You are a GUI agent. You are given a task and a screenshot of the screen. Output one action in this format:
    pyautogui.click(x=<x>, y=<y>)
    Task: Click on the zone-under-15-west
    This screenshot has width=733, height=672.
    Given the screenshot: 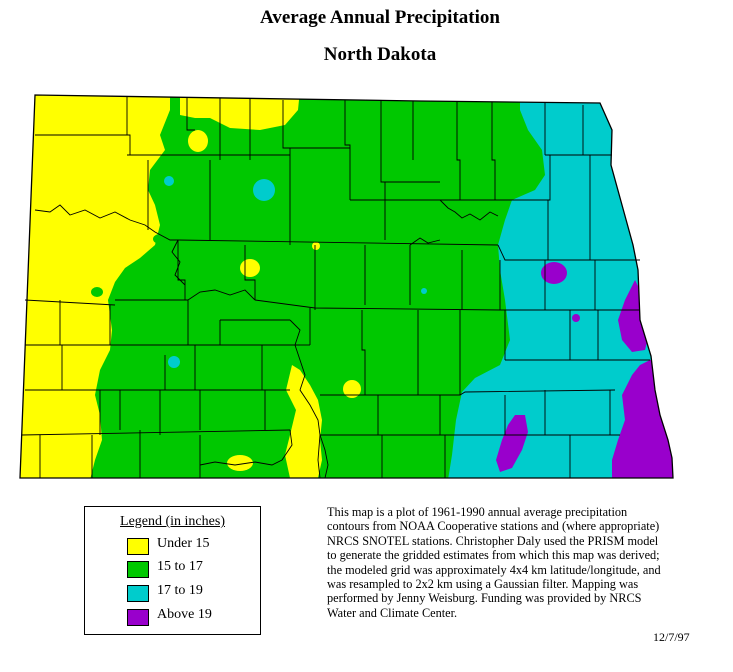 What is the action you would take?
    pyautogui.click(x=95, y=286)
    